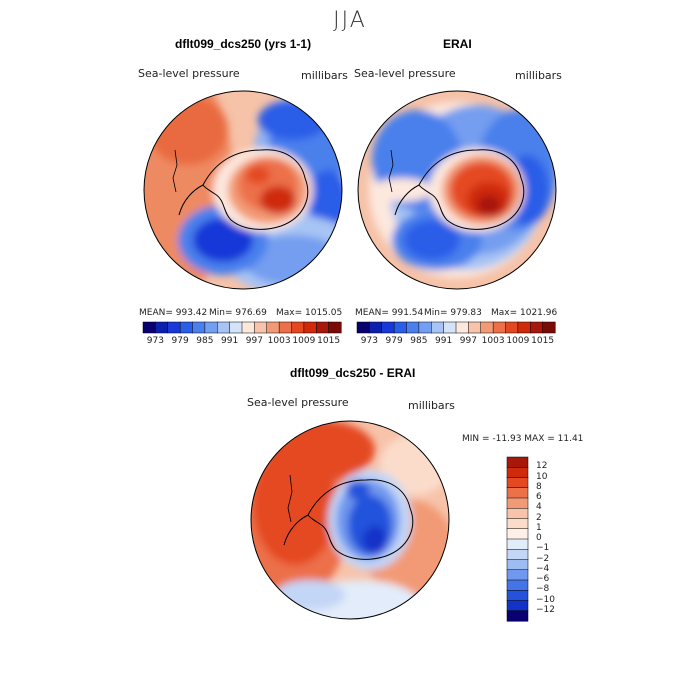  What do you see at coordinates (542, 476) in the screenshot?
I see `colorbar-tick-label: 10` at bounding box center [542, 476].